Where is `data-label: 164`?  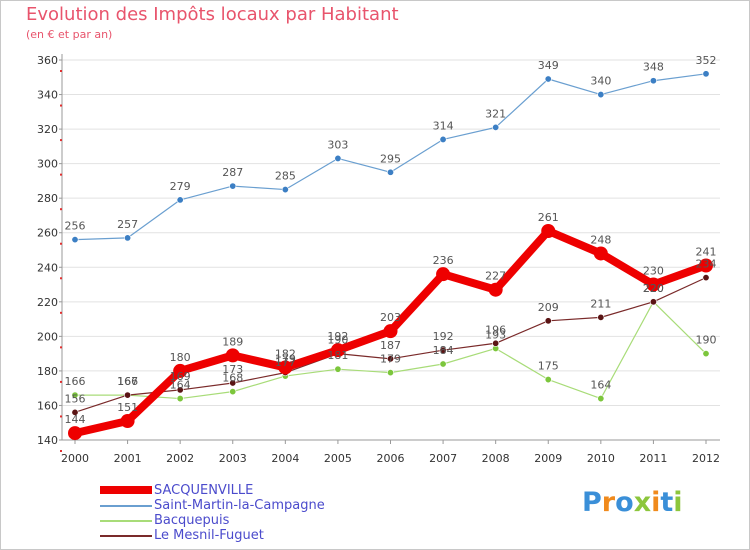
data-label: 164 is located at coordinates (600, 385).